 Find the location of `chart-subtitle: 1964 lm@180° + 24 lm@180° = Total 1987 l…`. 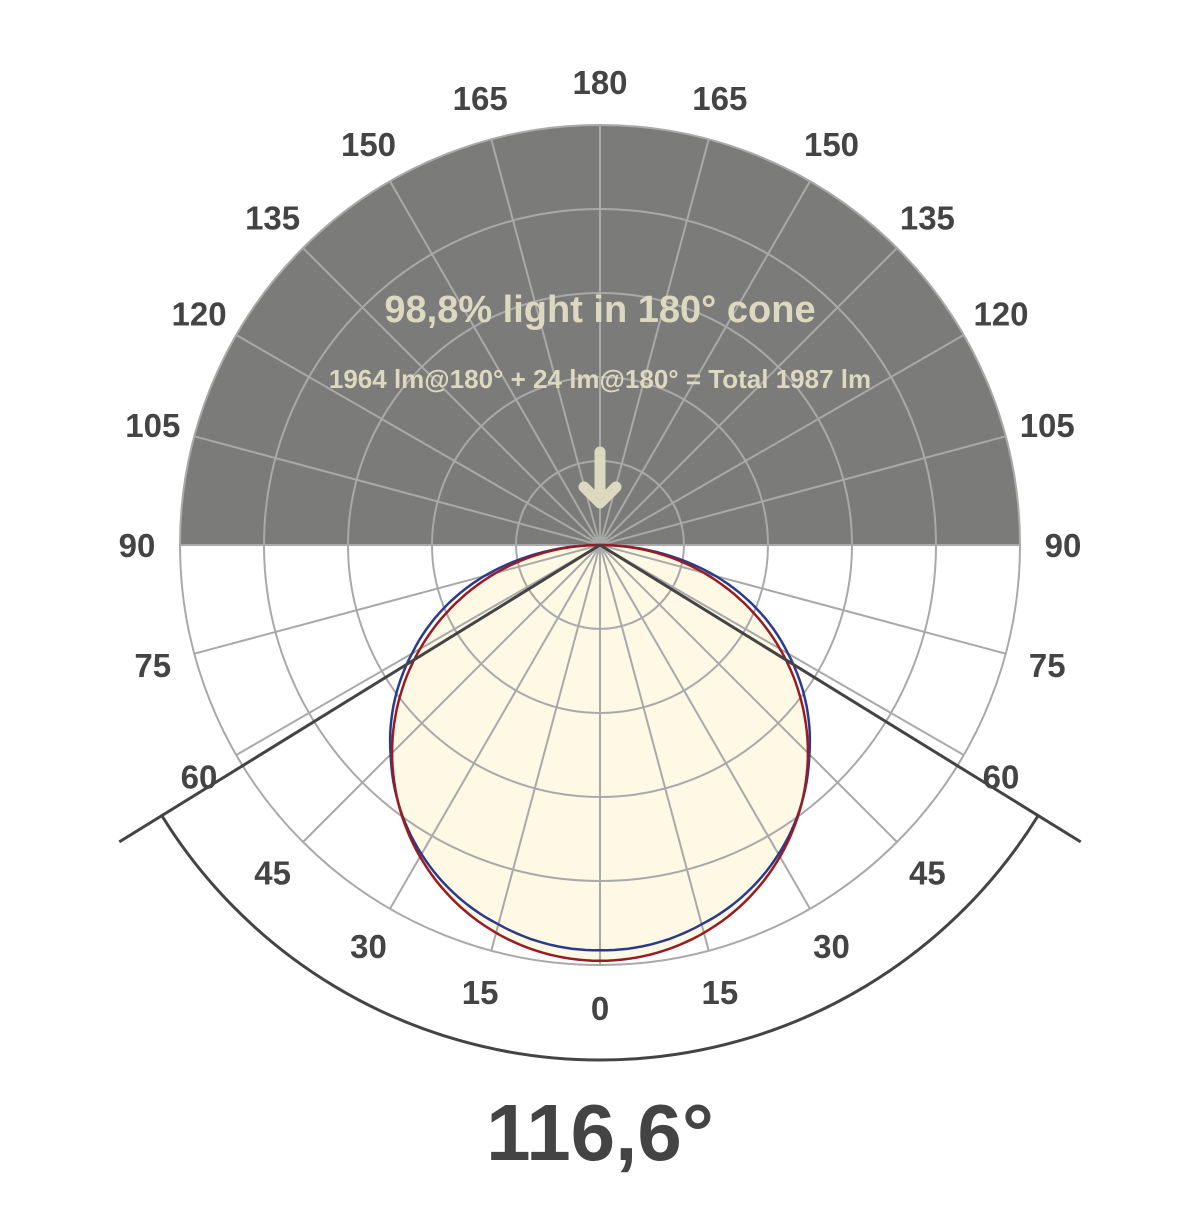

chart-subtitle: 1964 lm@180° + 24 lm@180° = Total 1987 l… is located at coordinates (600, 379).